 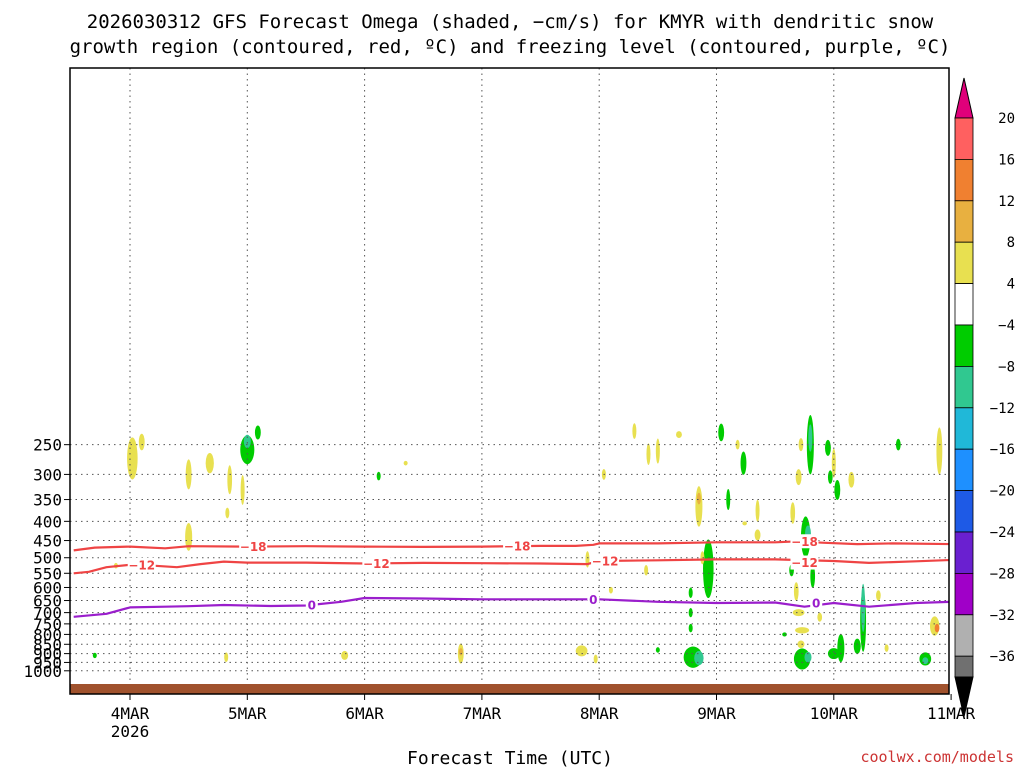 I want to click on colorbar-label: −12, so click(x=1002, y=409).